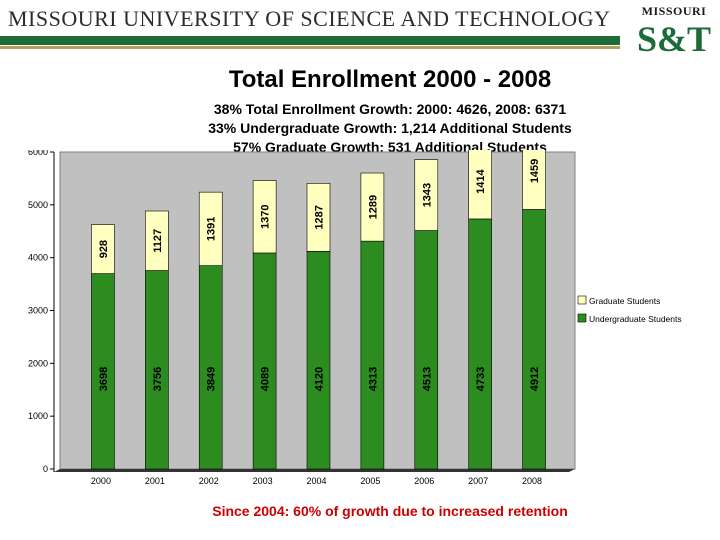 The height and width of the screenshot is (540, 720). Describe the element at coordinates (158, 379) in the screenshot. I see `data-label-undergraduate: 3756` at that location.